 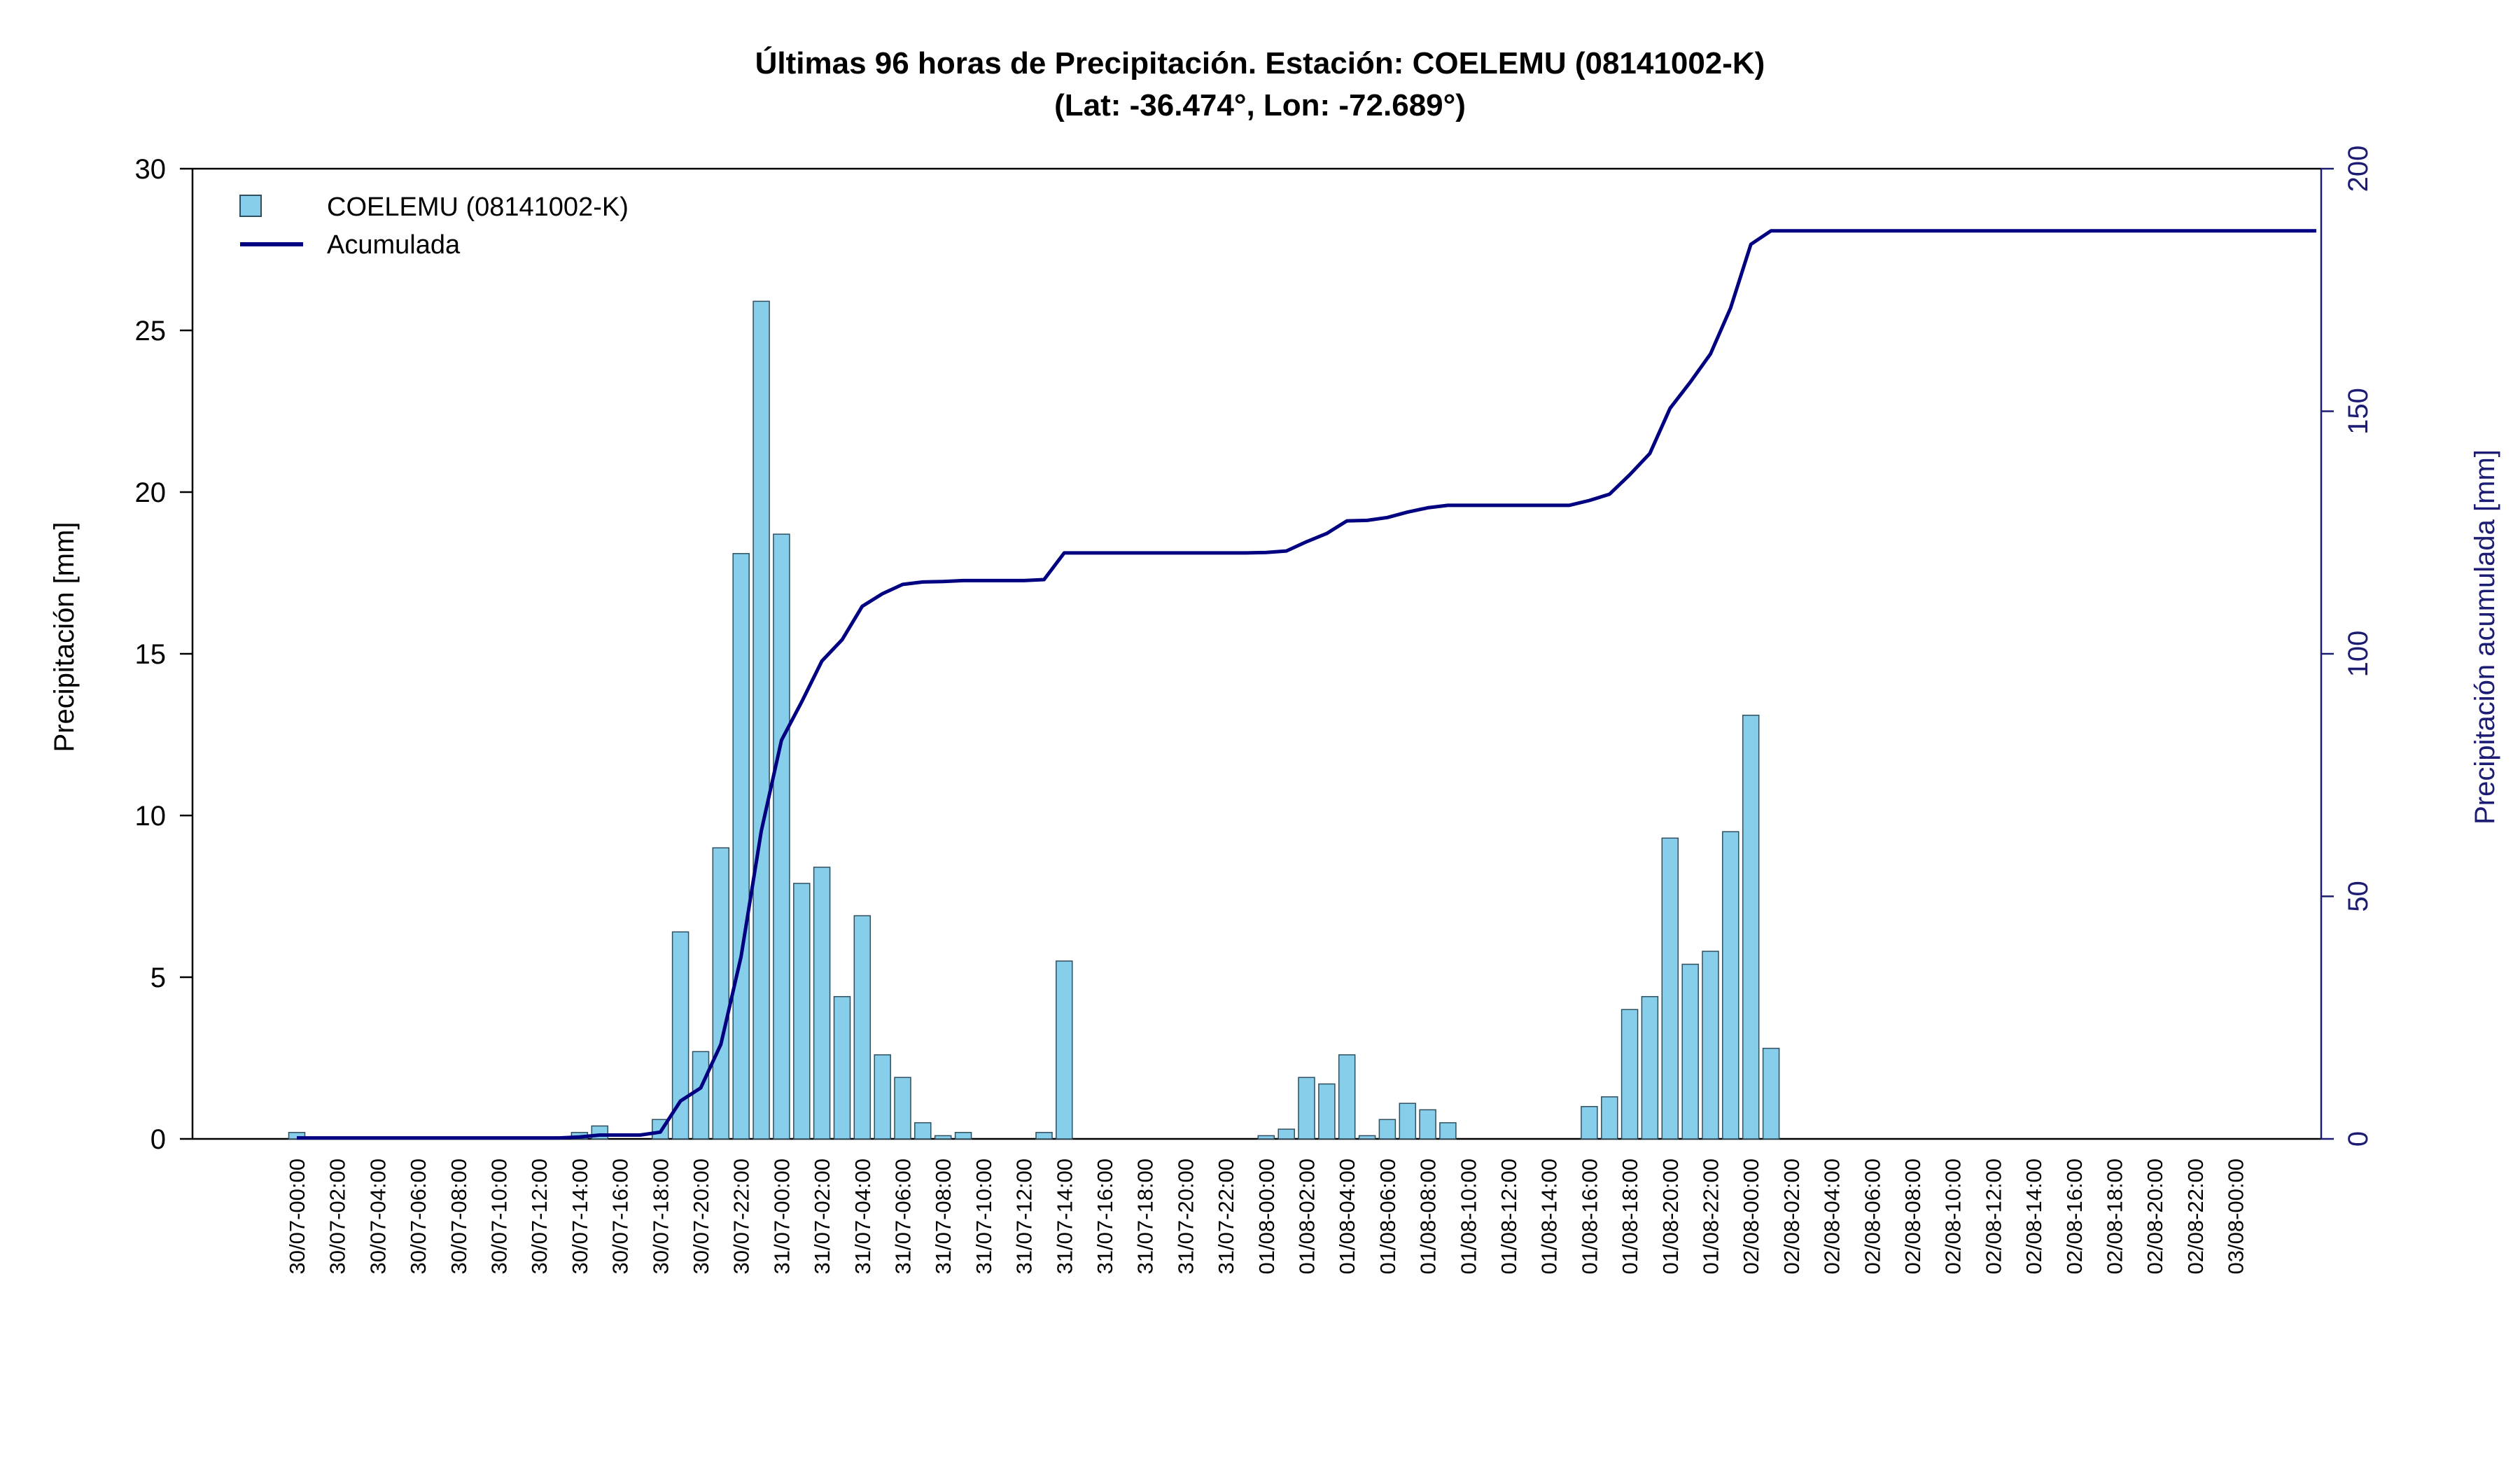 What do you see at coordinates (394, 245) in the screenshot?
I see `legend-label-line: Acumulada` at bounding box center [394, 245].